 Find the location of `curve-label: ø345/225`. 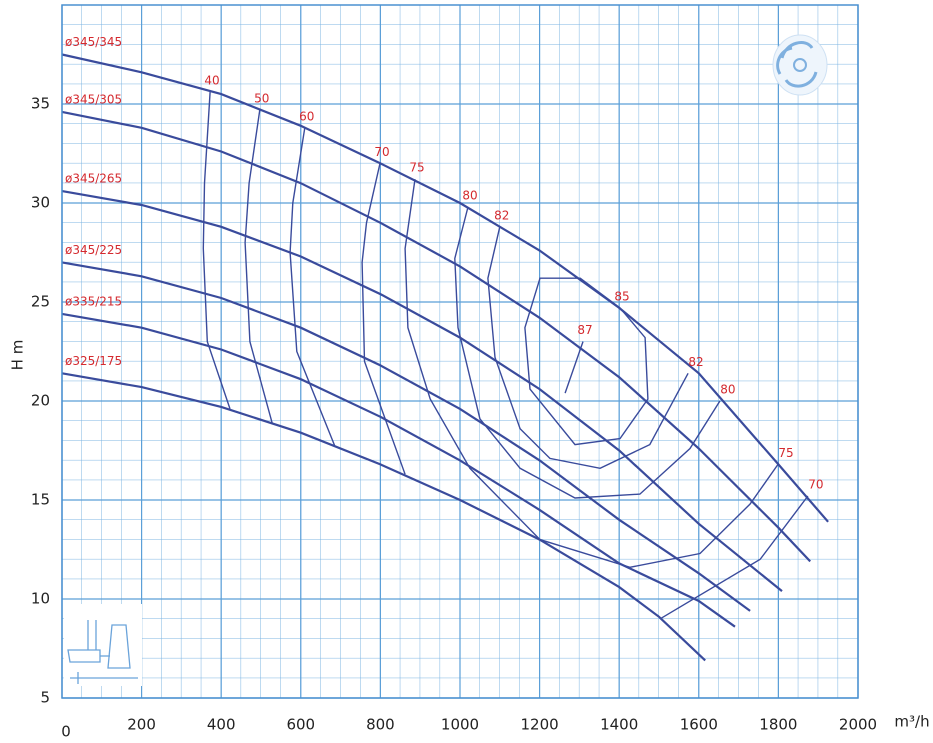

curve-label: ø345/225 is located at coordinates (93, 250).